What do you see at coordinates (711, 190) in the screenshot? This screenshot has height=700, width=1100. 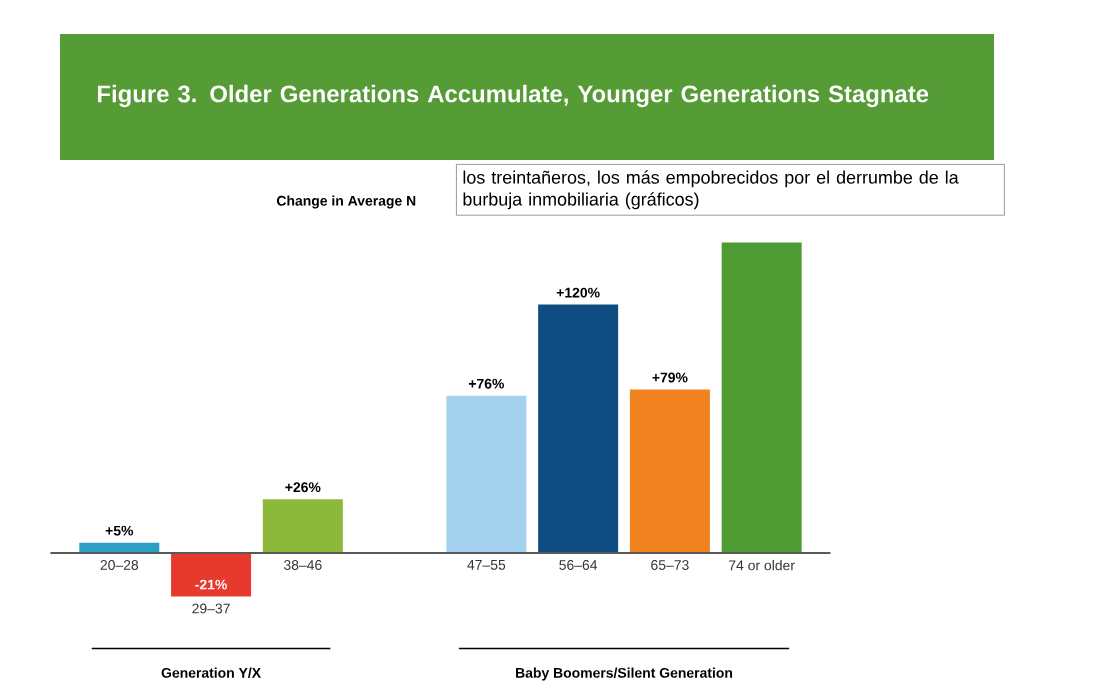 I see `text: los treintañeros, los más empobrecidos por el derrumbe de la burbuja inmobiliaria (gráficos)` at bounding box center [711, 190].